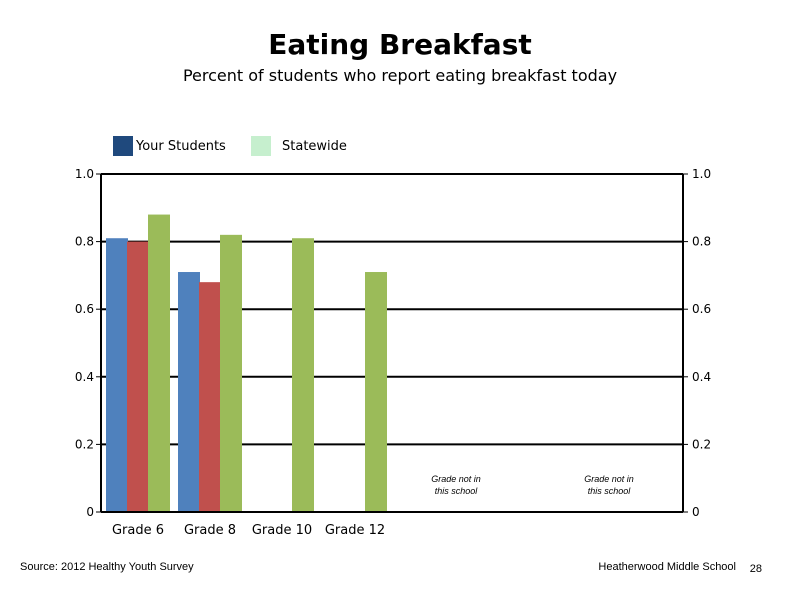 This screenshot has height=600, width=800. What do you see at coordinates (123, 146) in the screenshot?
I see `legend-swatch-your-students` at bounding box center [123, 146].